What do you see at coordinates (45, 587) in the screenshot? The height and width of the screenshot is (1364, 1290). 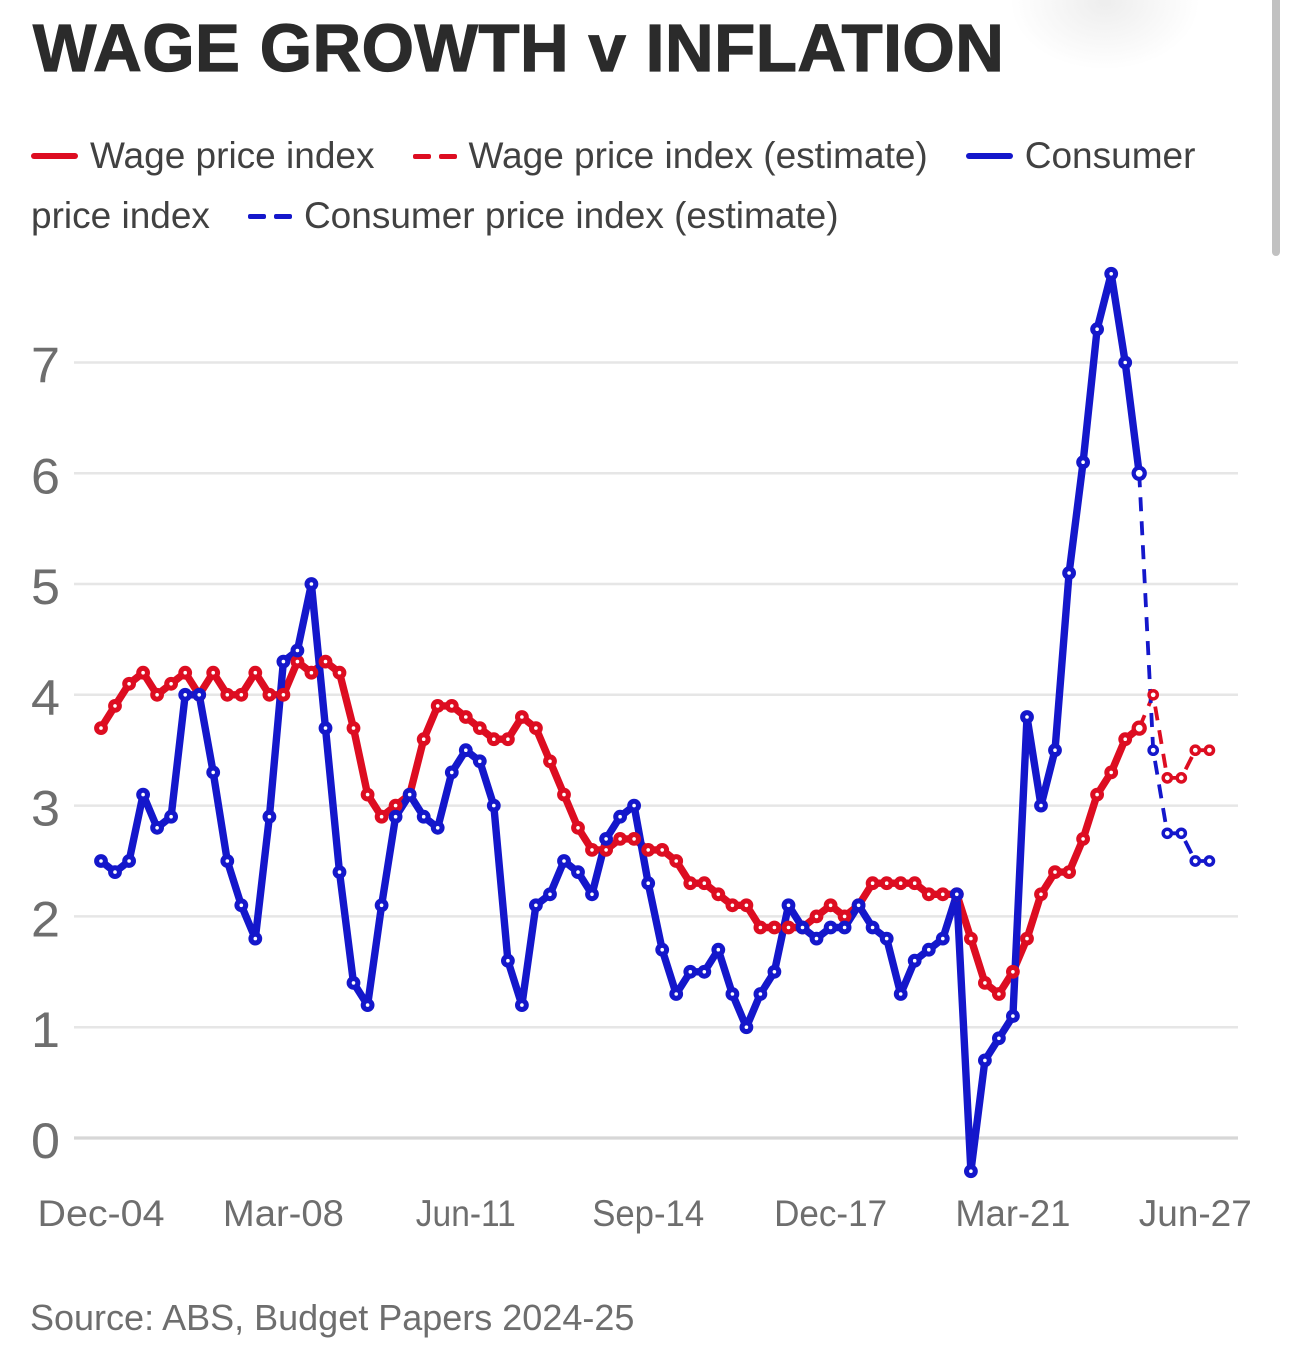 I see `svg-text: 5` at bounding box center [45, 587].